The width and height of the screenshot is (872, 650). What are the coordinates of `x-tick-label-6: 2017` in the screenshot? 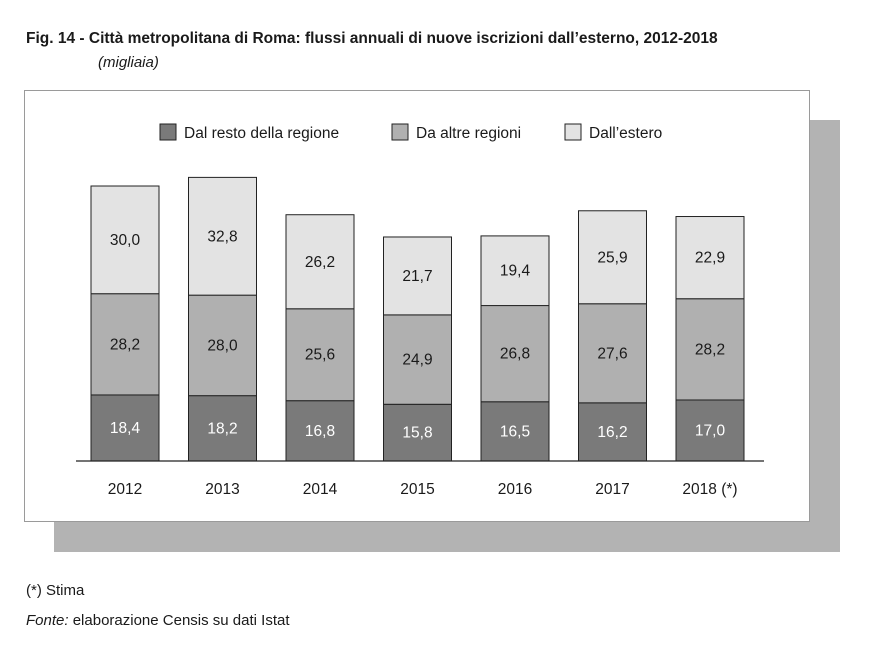 It's located at (612, 489).